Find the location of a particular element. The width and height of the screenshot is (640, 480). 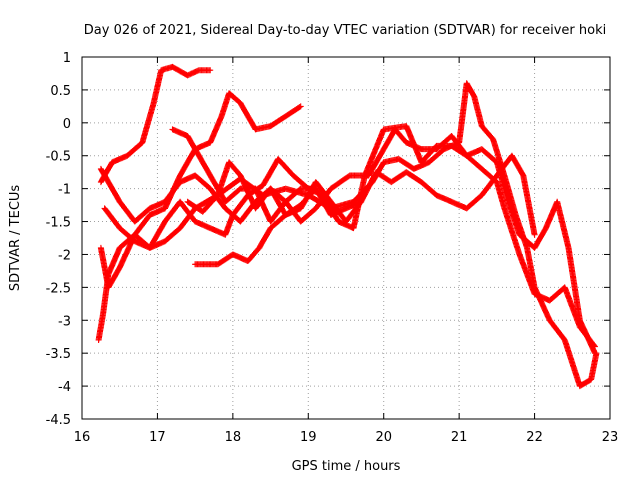

y-axis-label: SDTVAR / TECUs is located at coordinates (15, 238).